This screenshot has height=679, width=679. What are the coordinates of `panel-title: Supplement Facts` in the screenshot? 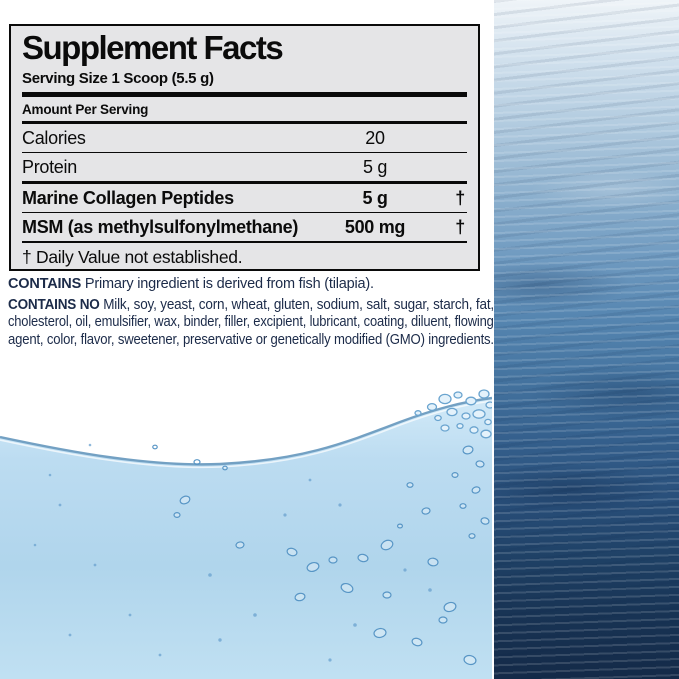 It's located at (153, 47).